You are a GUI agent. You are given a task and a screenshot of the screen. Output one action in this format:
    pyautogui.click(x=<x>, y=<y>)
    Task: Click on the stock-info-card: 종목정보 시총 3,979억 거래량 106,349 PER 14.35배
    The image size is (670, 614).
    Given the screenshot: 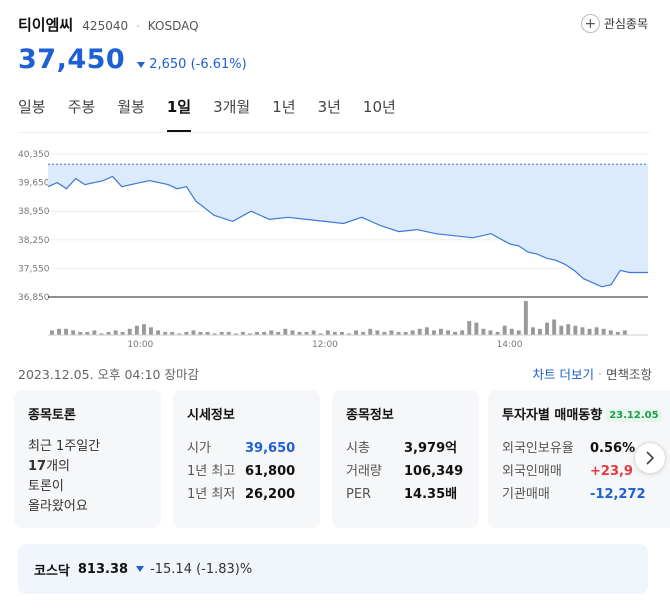 What is the action you would take?
    pyautogui.click(x=405, y=459)
    